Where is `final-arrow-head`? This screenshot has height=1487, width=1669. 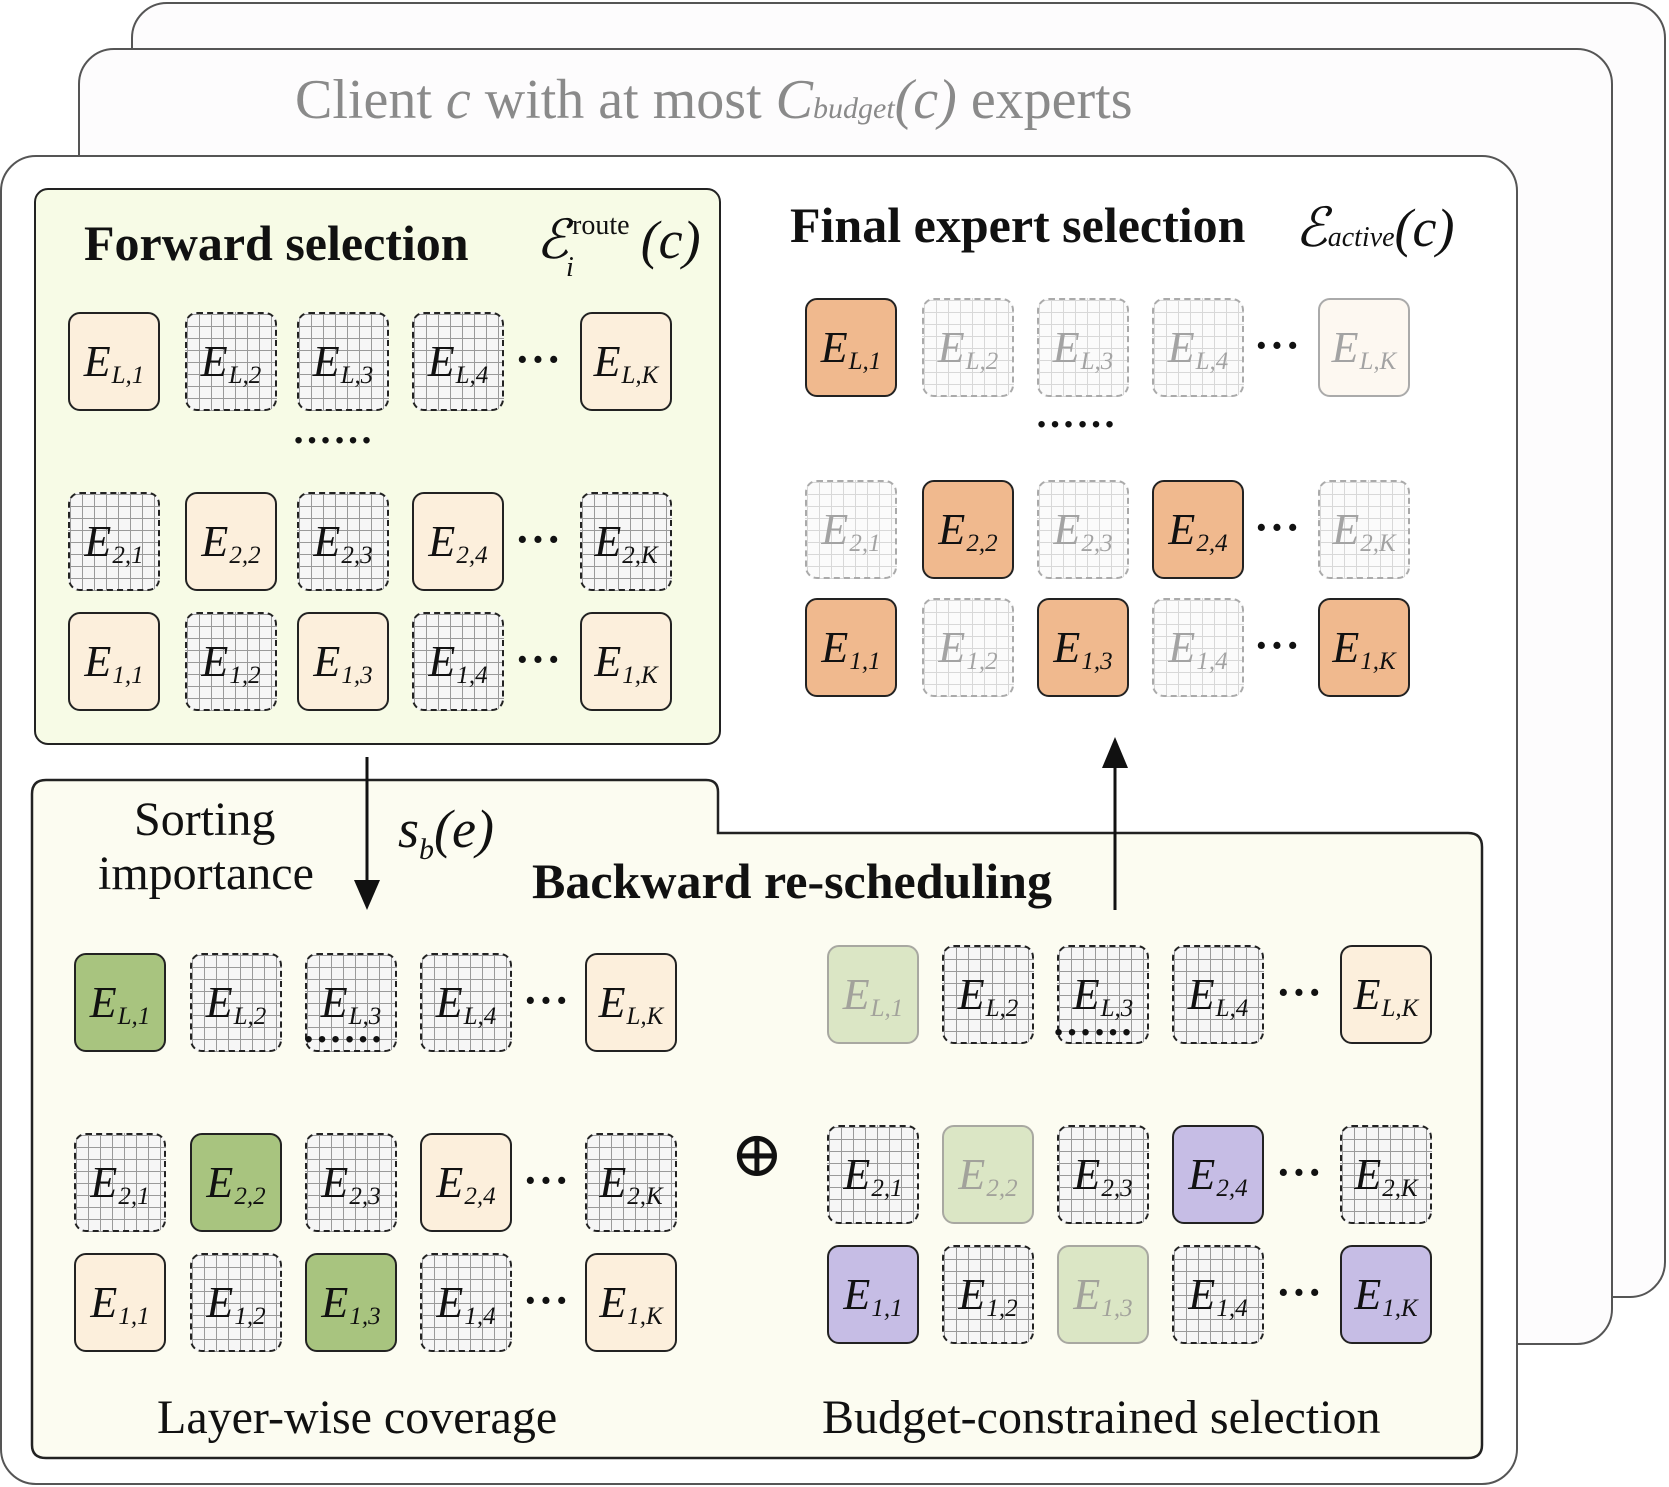
final-arrow-head is located at coordinates (1115, 752).